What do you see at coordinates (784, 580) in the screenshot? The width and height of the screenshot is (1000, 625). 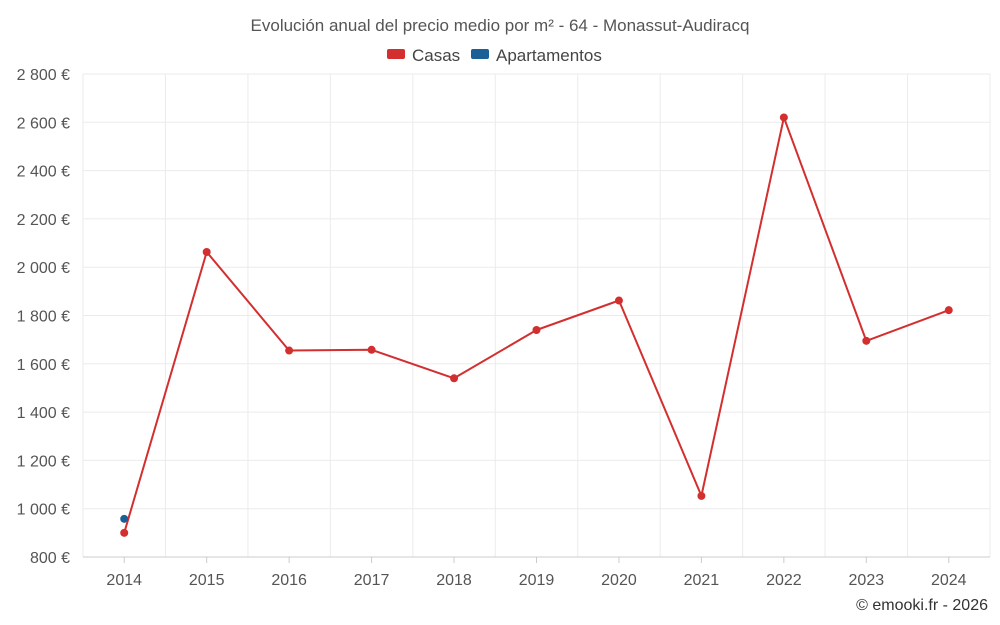 I see `x-tick-label: 2022` at bounding box center [784, 580].